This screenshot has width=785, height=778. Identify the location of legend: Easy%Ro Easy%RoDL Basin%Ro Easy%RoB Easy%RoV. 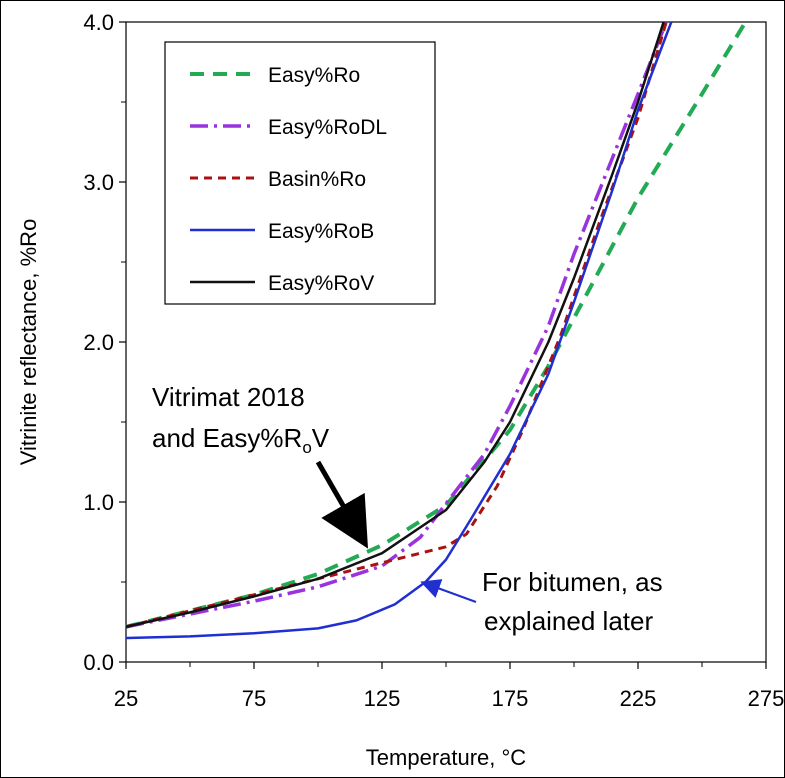
(300, 173).